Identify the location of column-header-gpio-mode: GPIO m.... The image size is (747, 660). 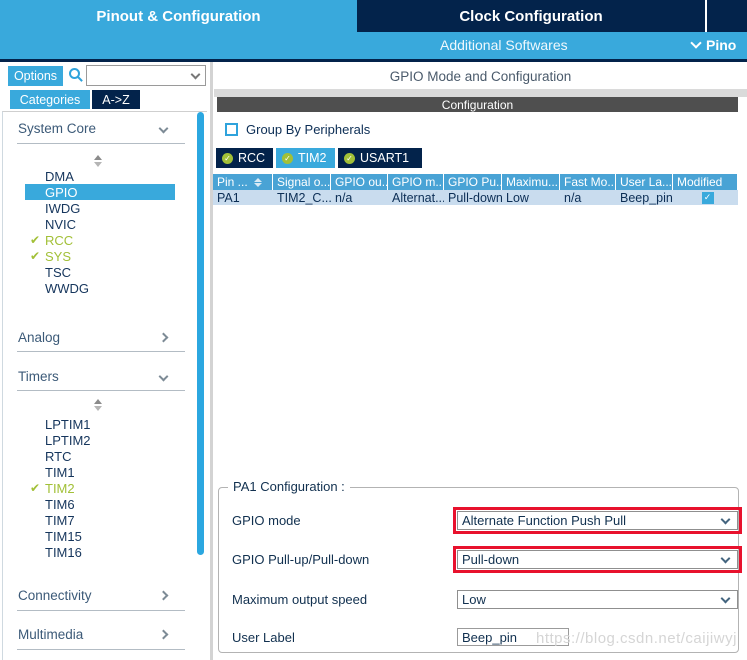
(416, 182).